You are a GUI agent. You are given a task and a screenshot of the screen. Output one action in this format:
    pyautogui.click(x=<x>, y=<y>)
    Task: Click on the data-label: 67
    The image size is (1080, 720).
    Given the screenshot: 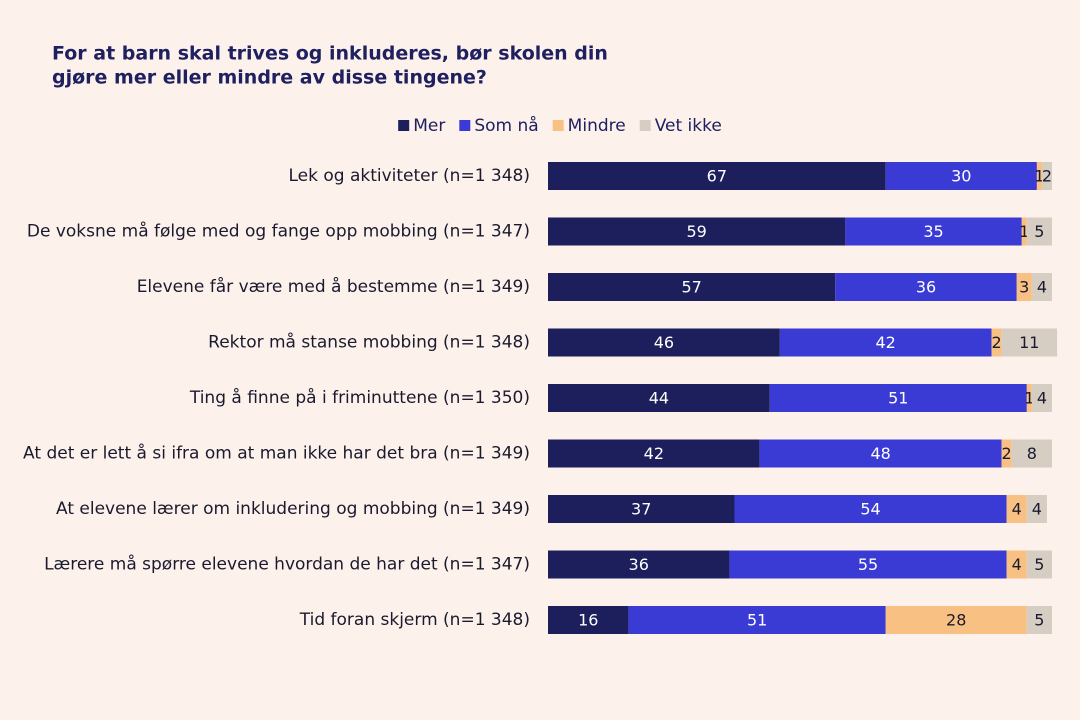 What is the action you would take?
    pyautogui.click(x=717, y=176)
    